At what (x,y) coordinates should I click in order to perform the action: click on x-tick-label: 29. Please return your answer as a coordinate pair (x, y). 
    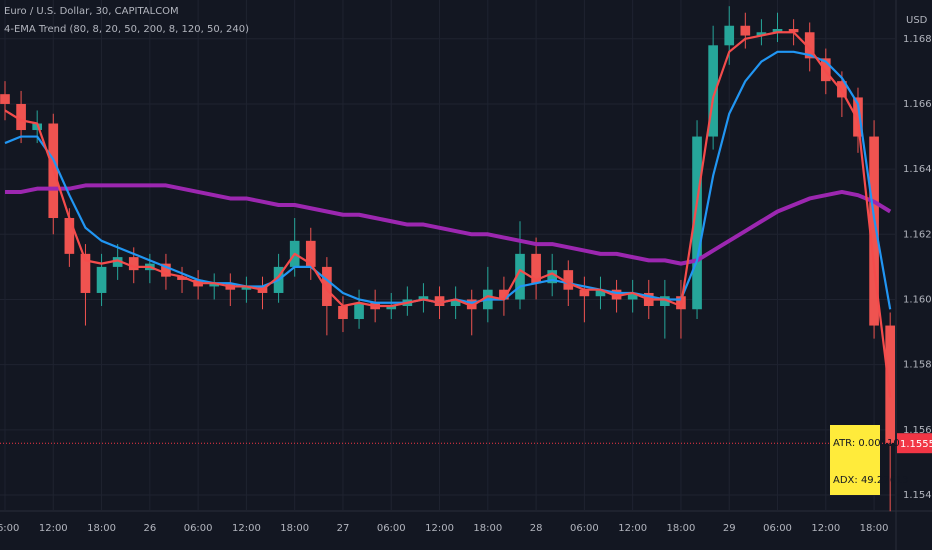
    Looking at the image, I should click on (729, 528).